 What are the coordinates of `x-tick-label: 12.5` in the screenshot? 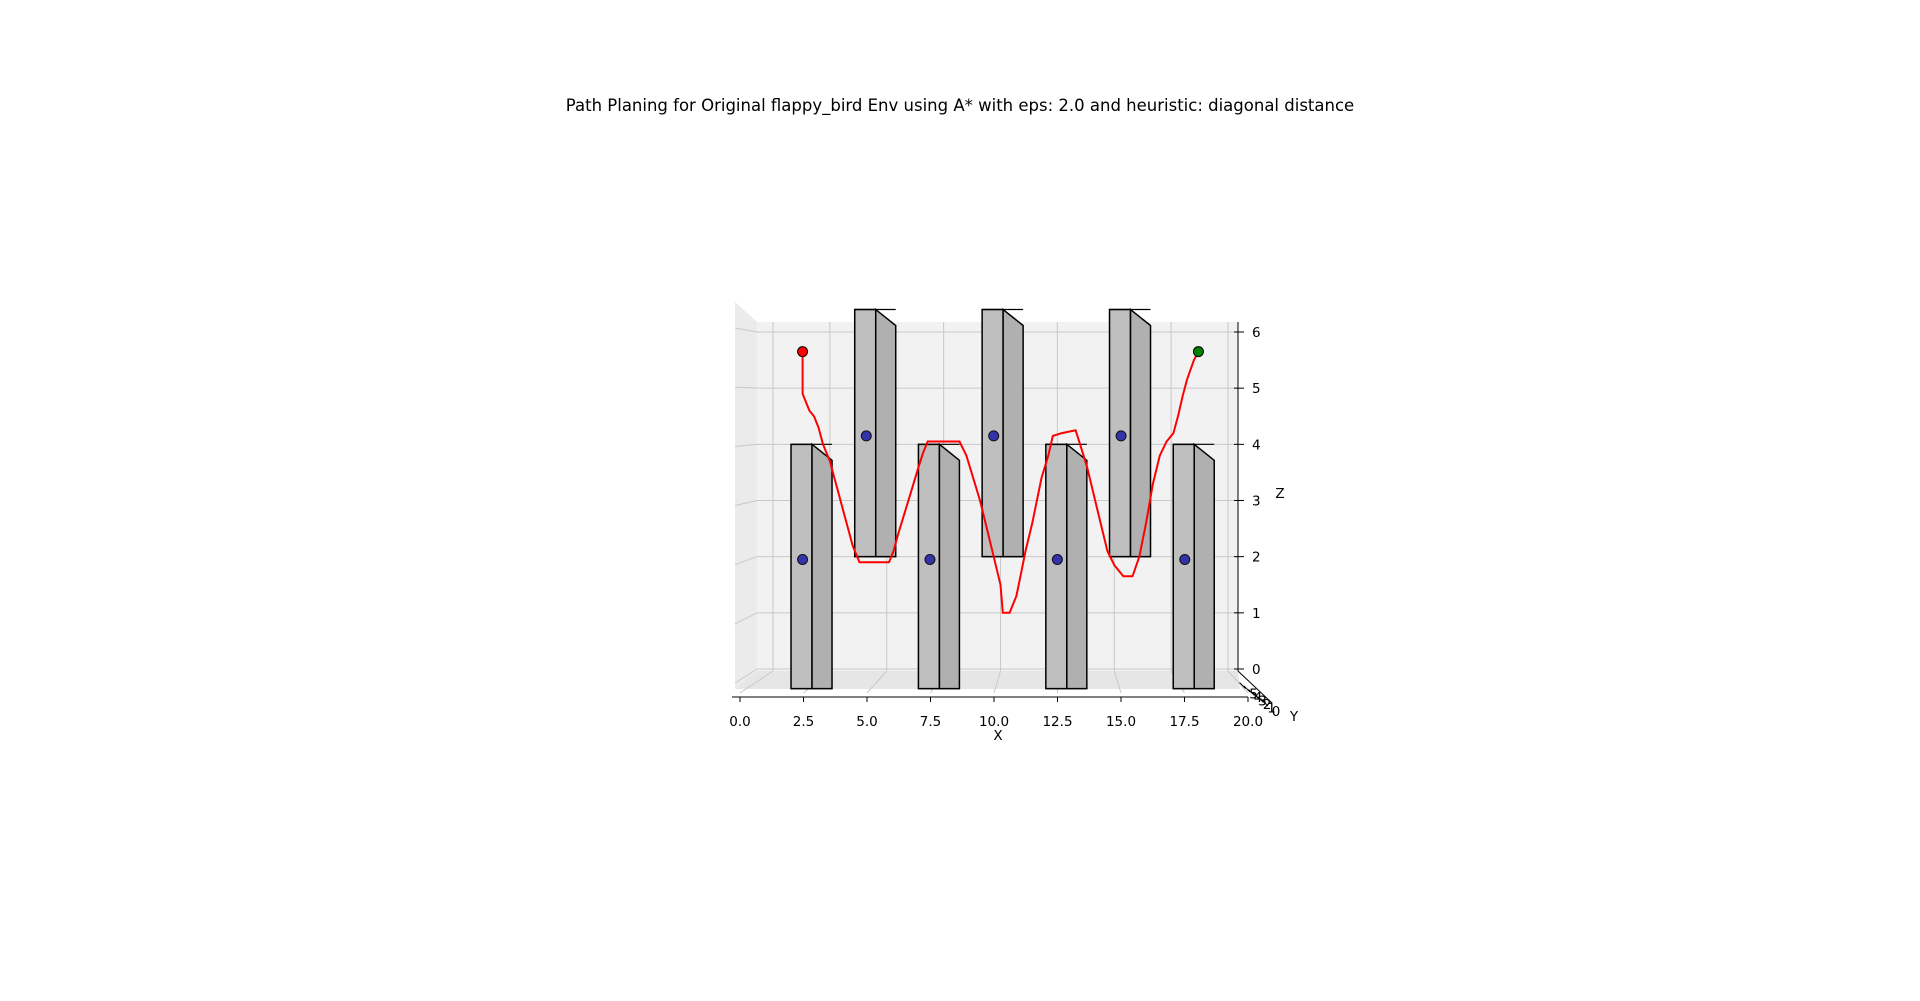 It's located at (1057, 722).